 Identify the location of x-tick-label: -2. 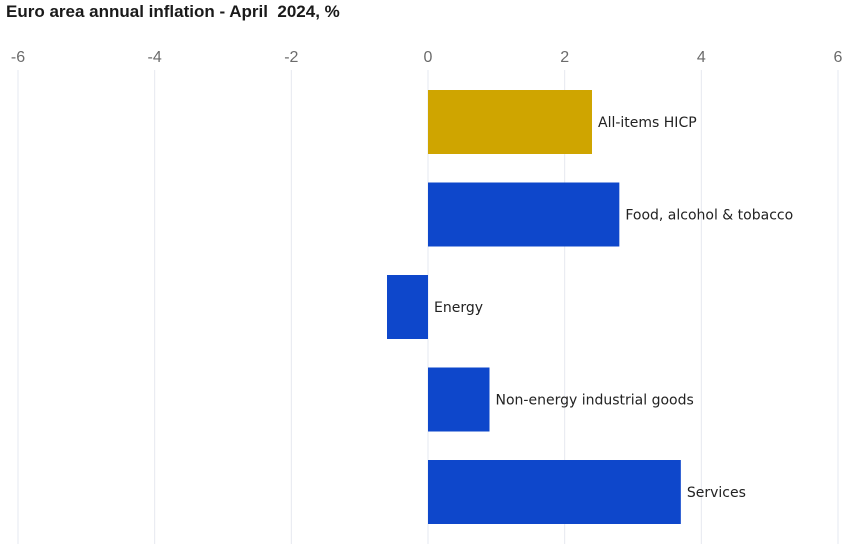
(291, 57).